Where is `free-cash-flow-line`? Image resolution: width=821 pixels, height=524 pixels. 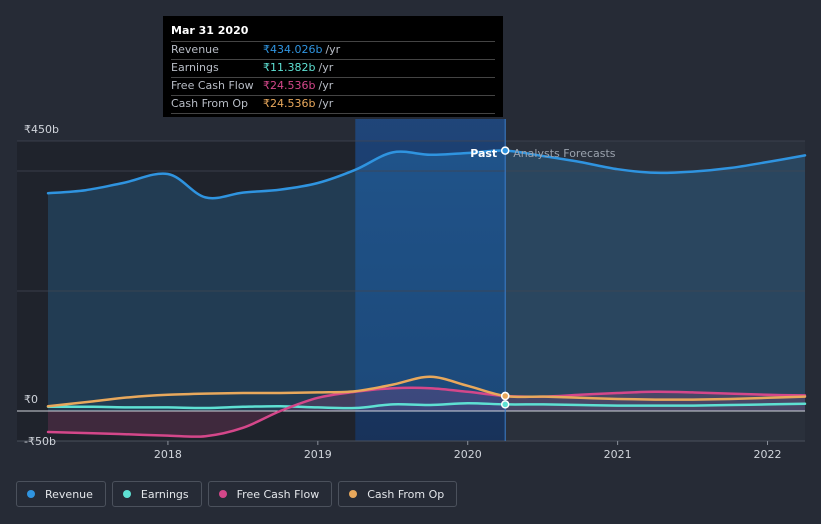
free-cash-flow-line is located at coordinates (426, 412).